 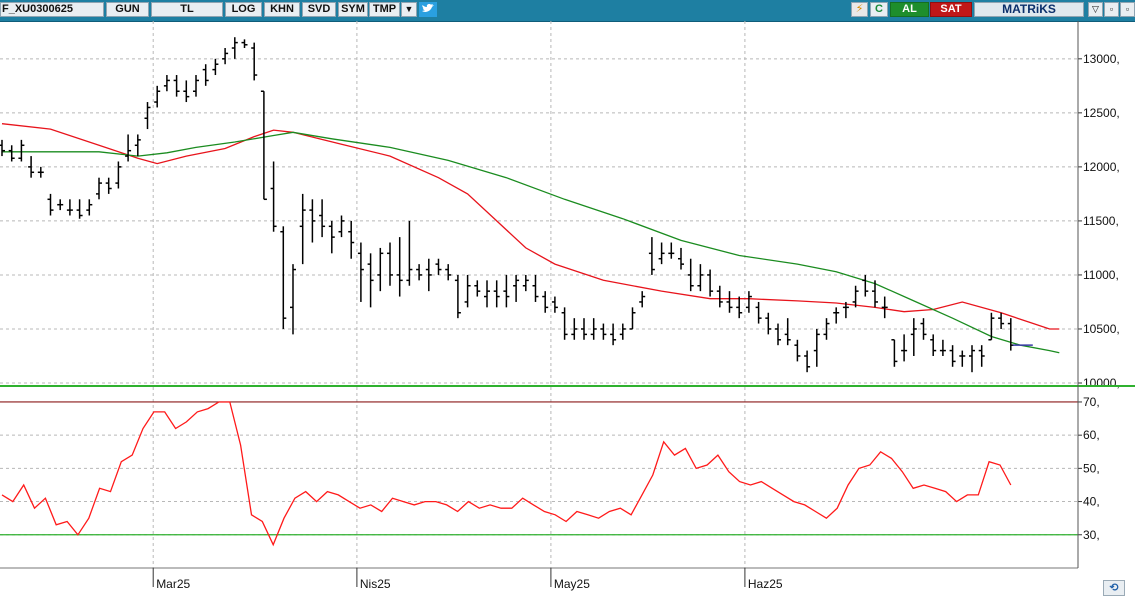 I want to click on sync-icon: ⟲, so click(x=1114, y=588).